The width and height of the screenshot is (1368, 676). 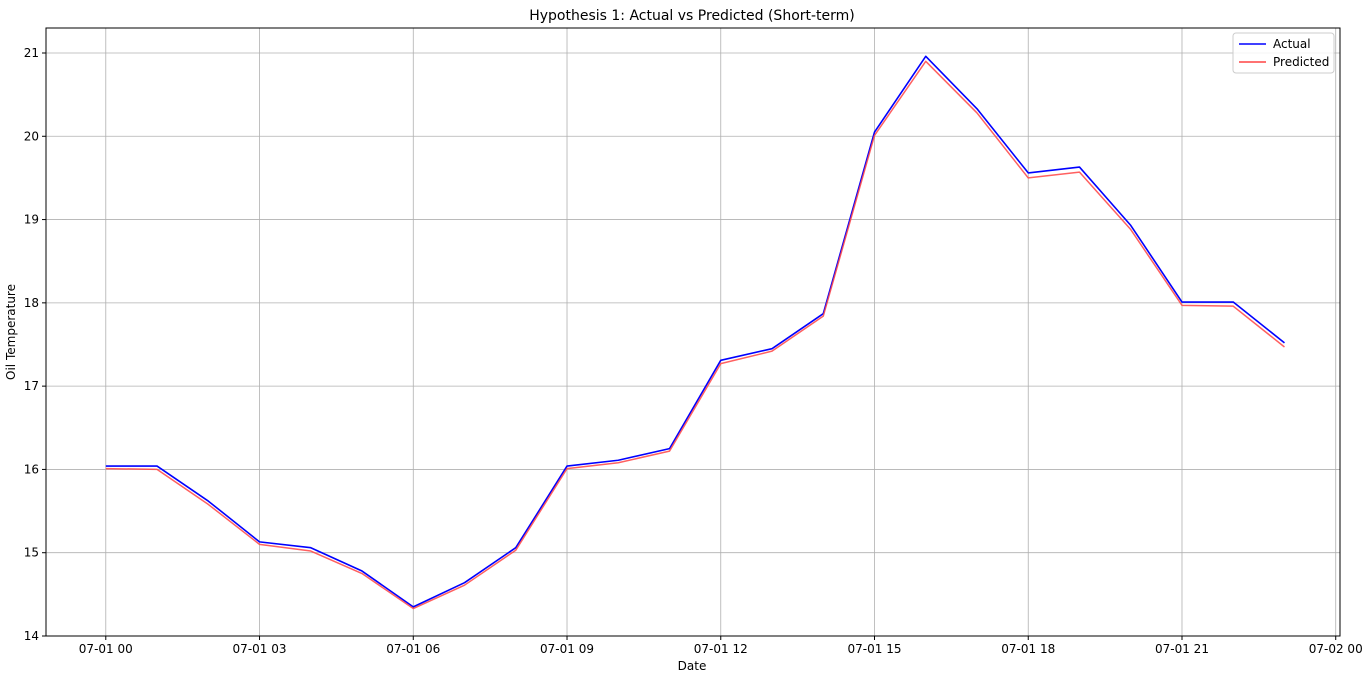 I want to click on legend-box, so click(x=1283, y=53).